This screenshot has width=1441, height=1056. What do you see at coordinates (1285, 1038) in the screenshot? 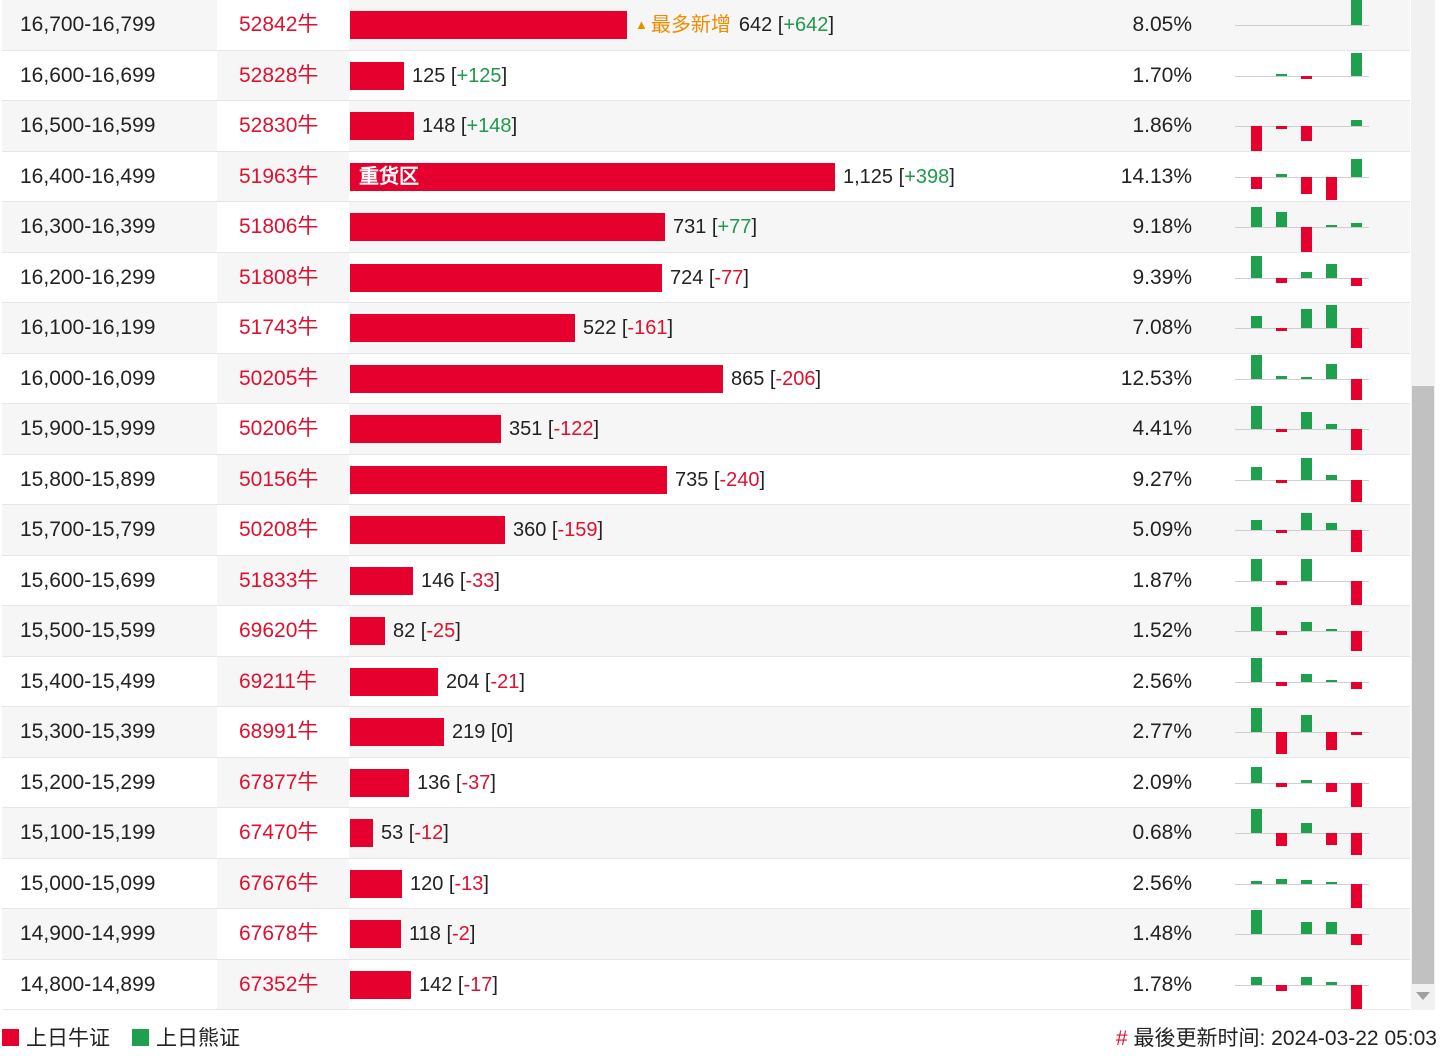
I see `last-updated-text: 最後更新时间: 2024-03-22 05:03` at bounding box center [1285, 1038].